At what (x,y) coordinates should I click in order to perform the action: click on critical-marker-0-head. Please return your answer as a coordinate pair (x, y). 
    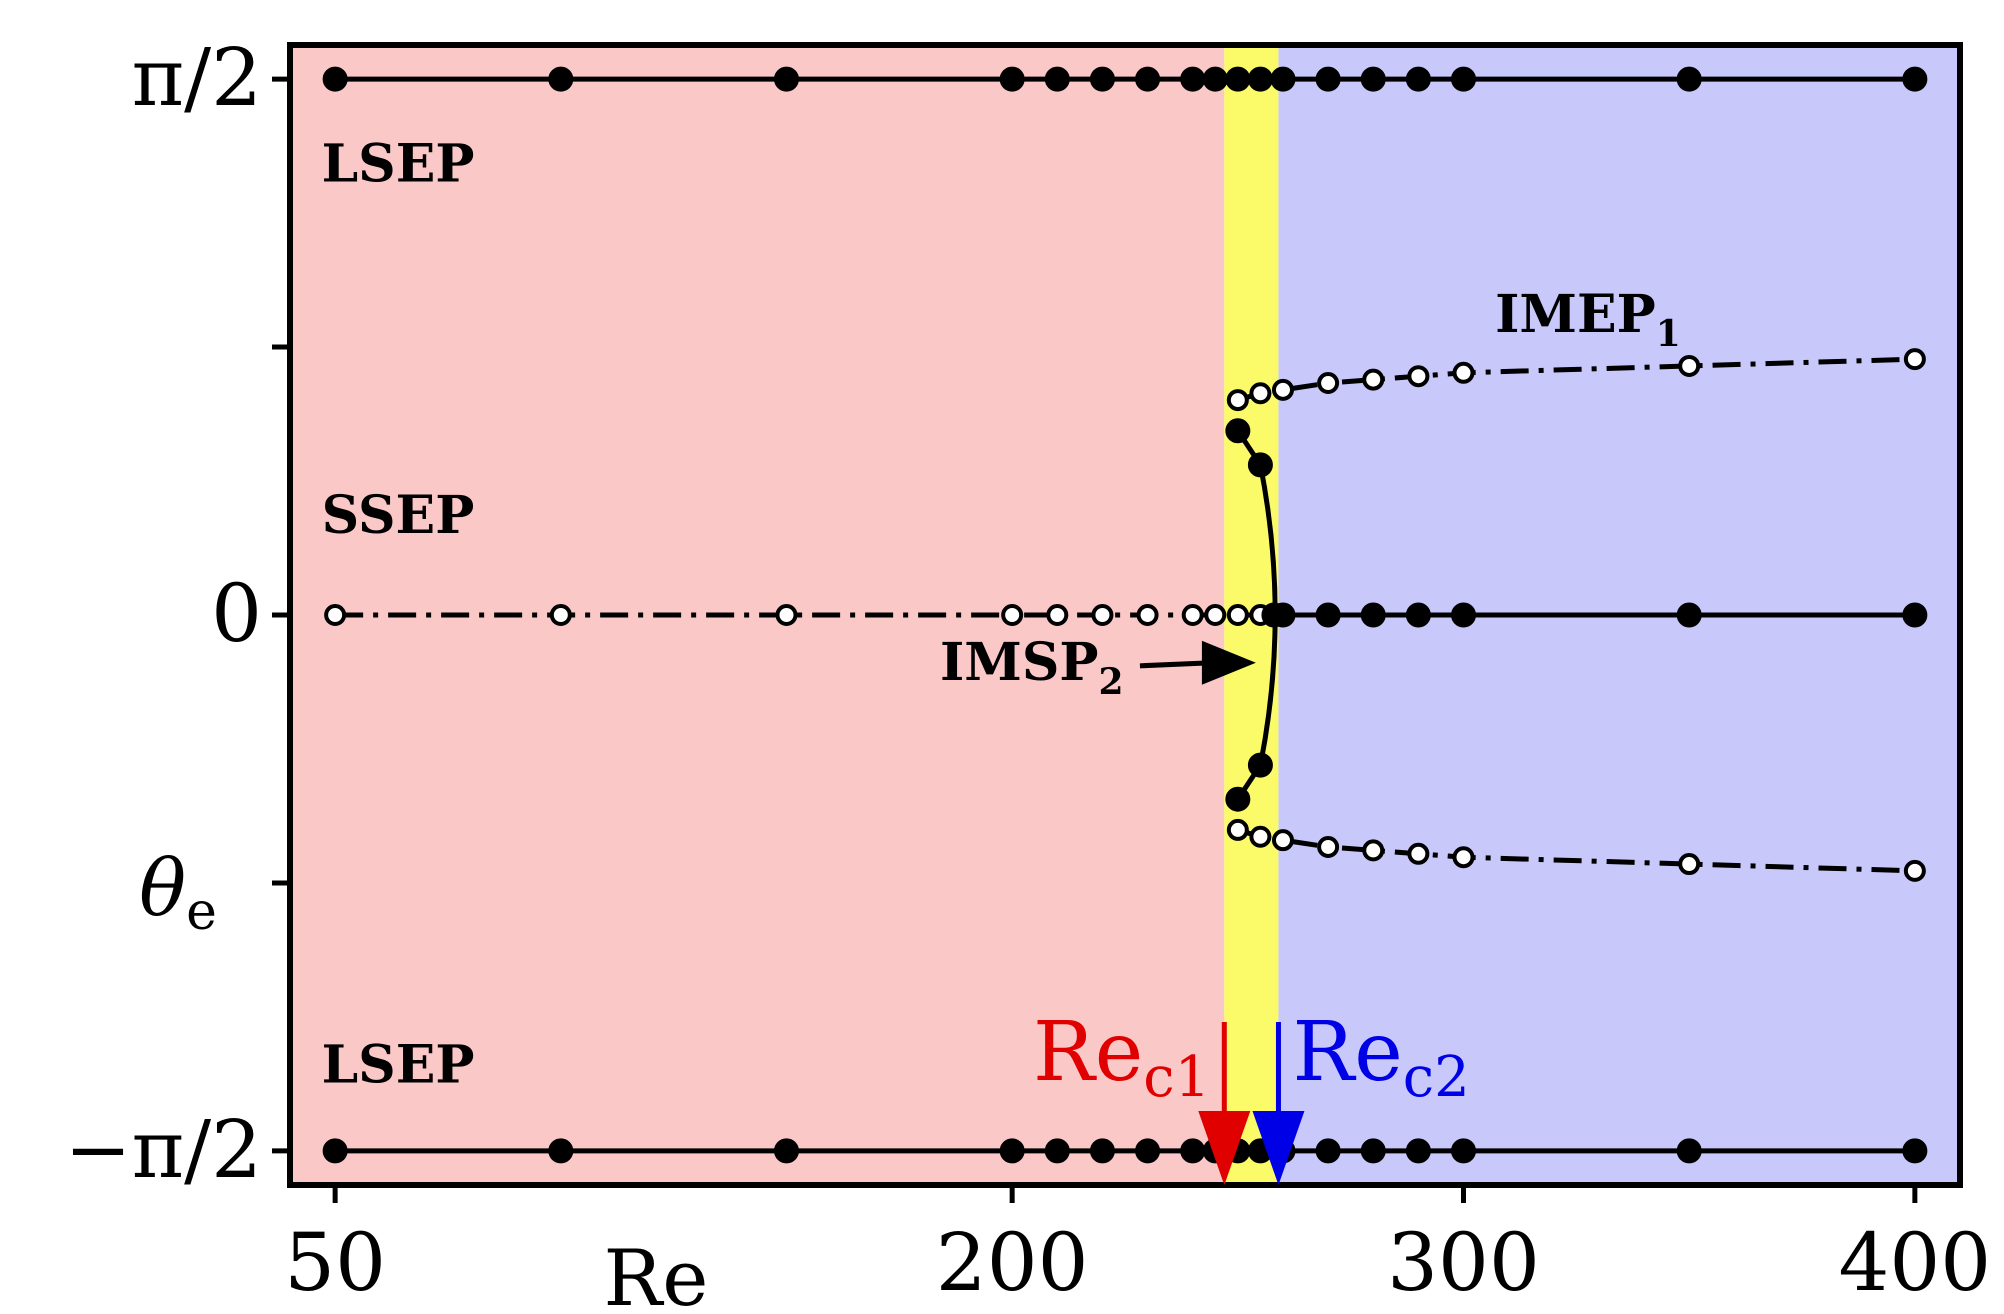
    Looking at the image, I should click on (1224, 1148).